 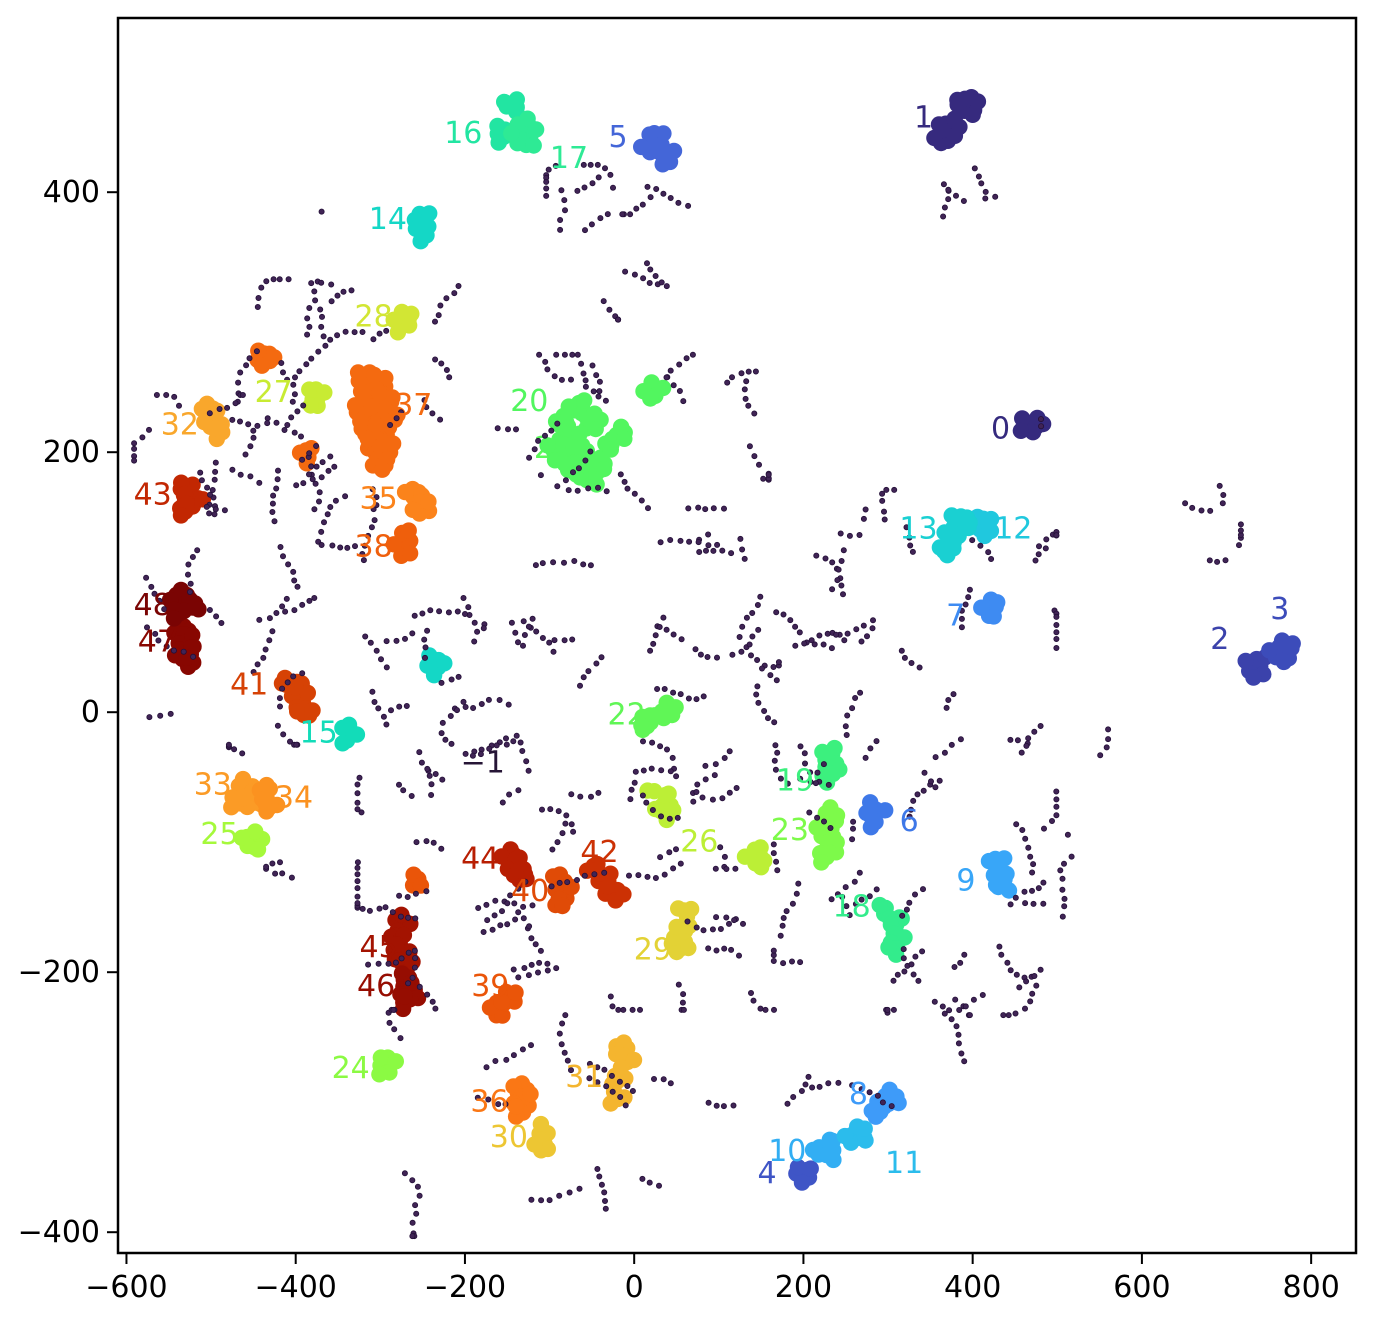 I want to click on cluster-label-45: 45, so click(x=379, y=947).